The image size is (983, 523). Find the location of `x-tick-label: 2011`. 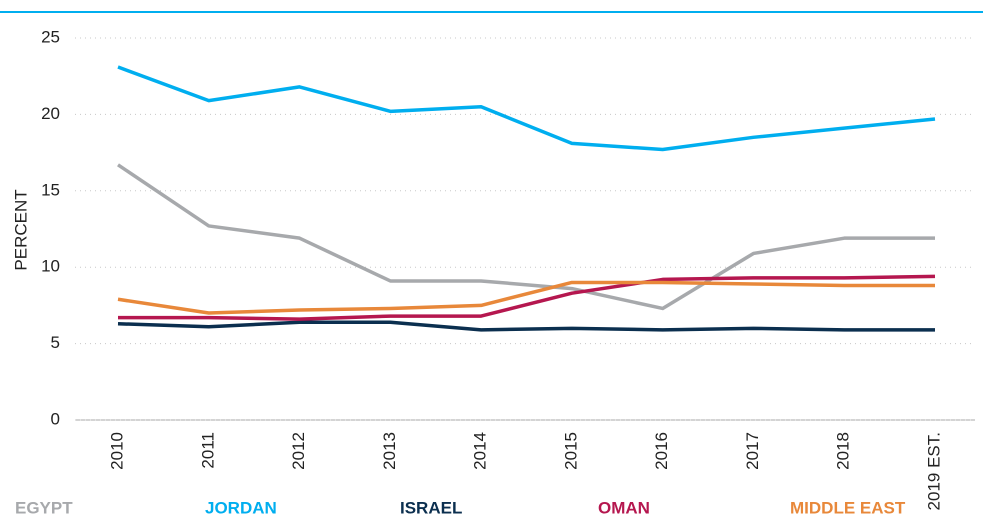

x-tick-label: 2011 is located at coordinates (207, 450).